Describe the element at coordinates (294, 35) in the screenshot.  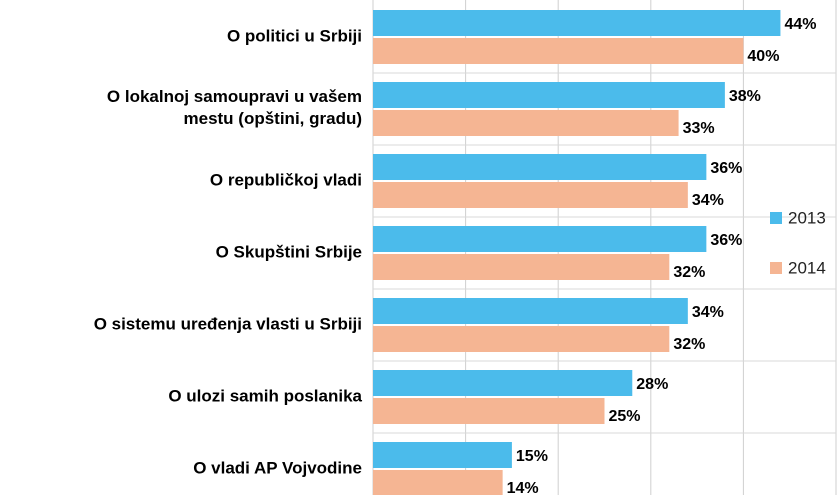
I see `category-label: O politici u Srbiji` at that location.